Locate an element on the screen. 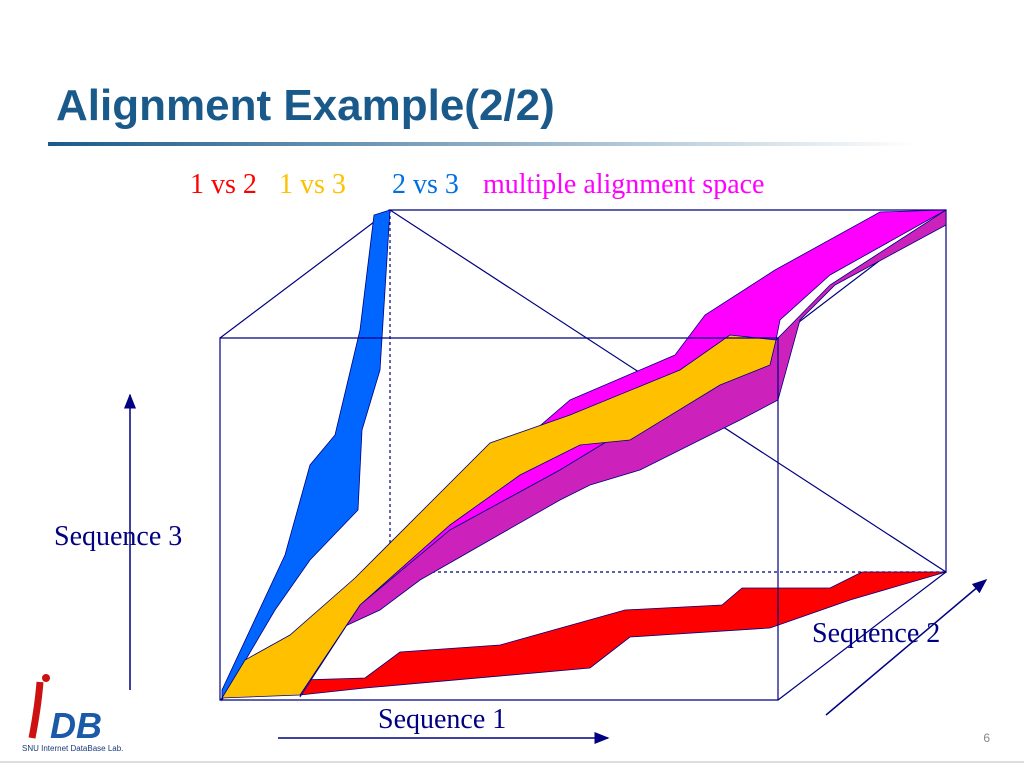 This screenshot has width=1024, height=768. axis-label: Sequence 3 is located at coordinates (118, 536).